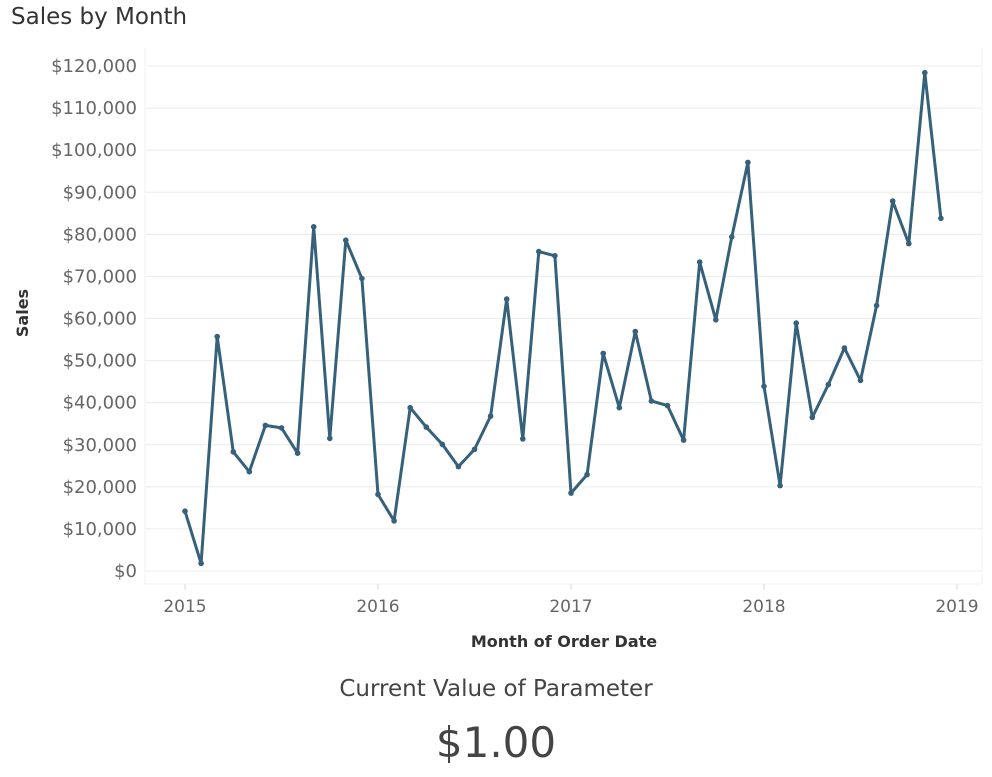 Image resolution: width=992 pixels, height=777 pixels. I want to click on y-tick-label: $10,000, so click(100, 529).